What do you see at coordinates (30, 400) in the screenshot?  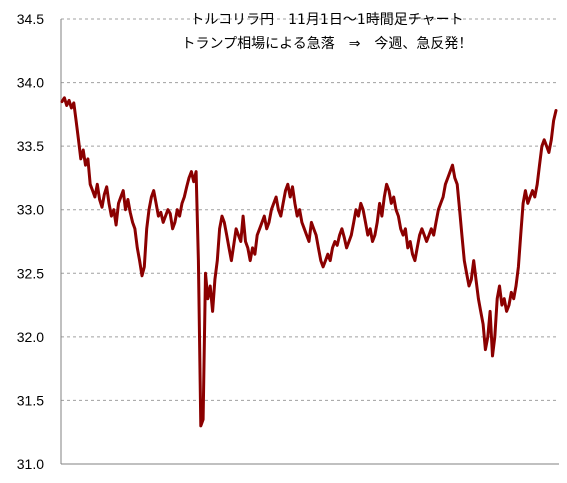 I see `y-tick-label: 31.5` at bounding box center [30, 400].